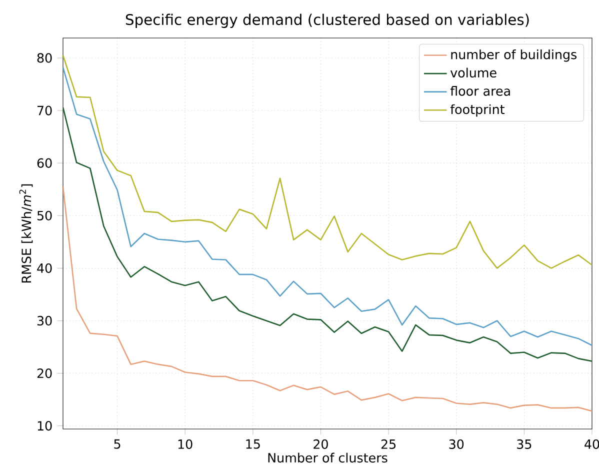 This screenshot has height=473, width=599. I want to click on y-tick-label: 20, so click(44, 373).